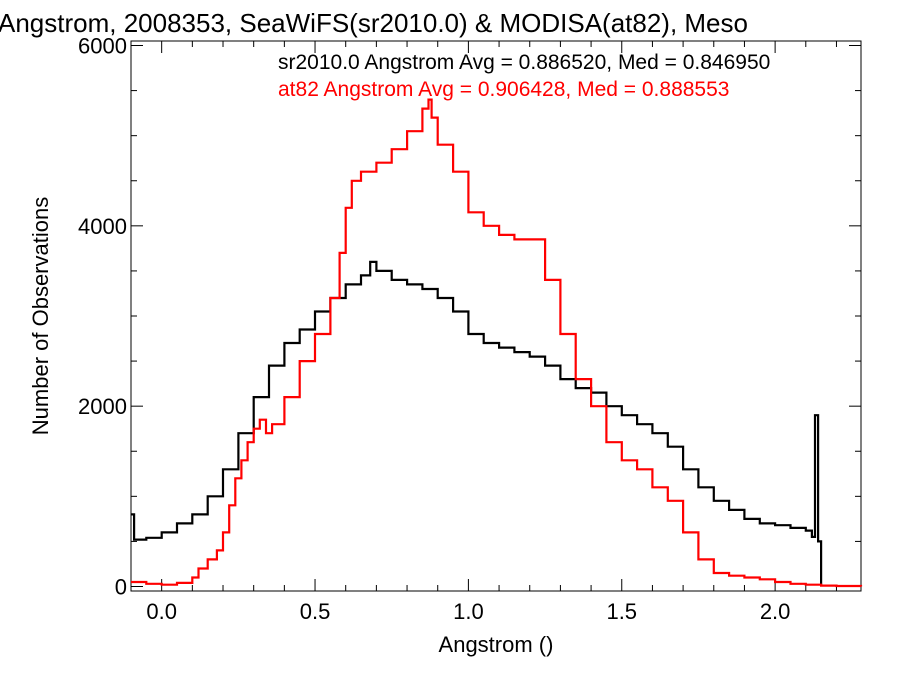 The image size is (900, 675). Describe the element at coordinates (621, 611) in the screenshot. I see `x-tick-label: 1.5` at that location.